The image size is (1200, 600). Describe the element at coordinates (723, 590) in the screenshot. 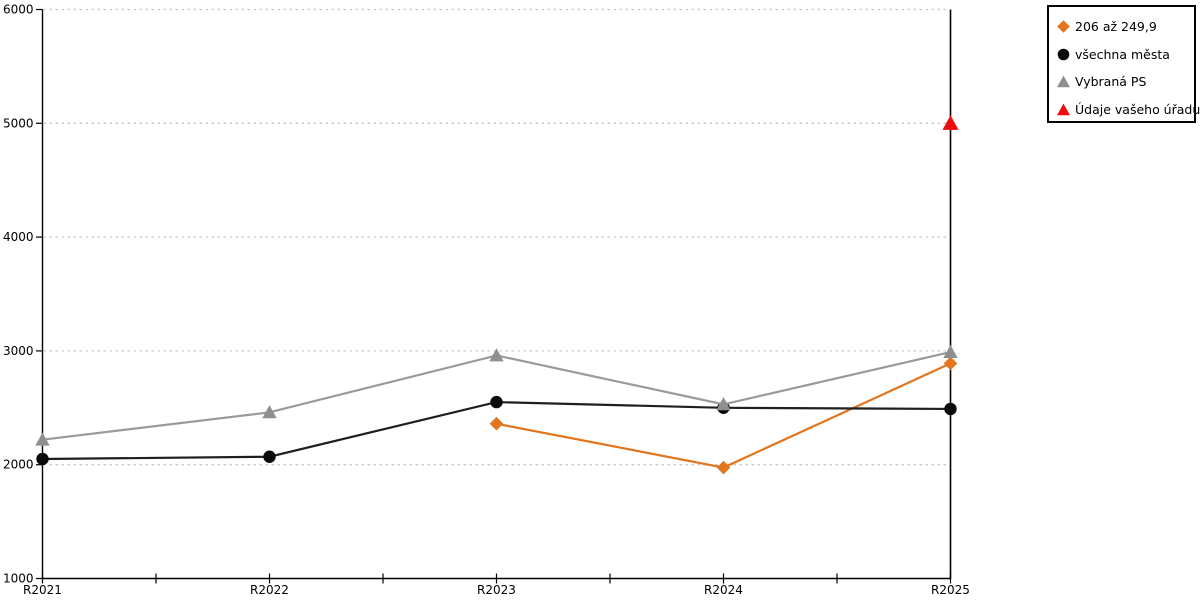

I see `x-tick-label: R2024` at that location.